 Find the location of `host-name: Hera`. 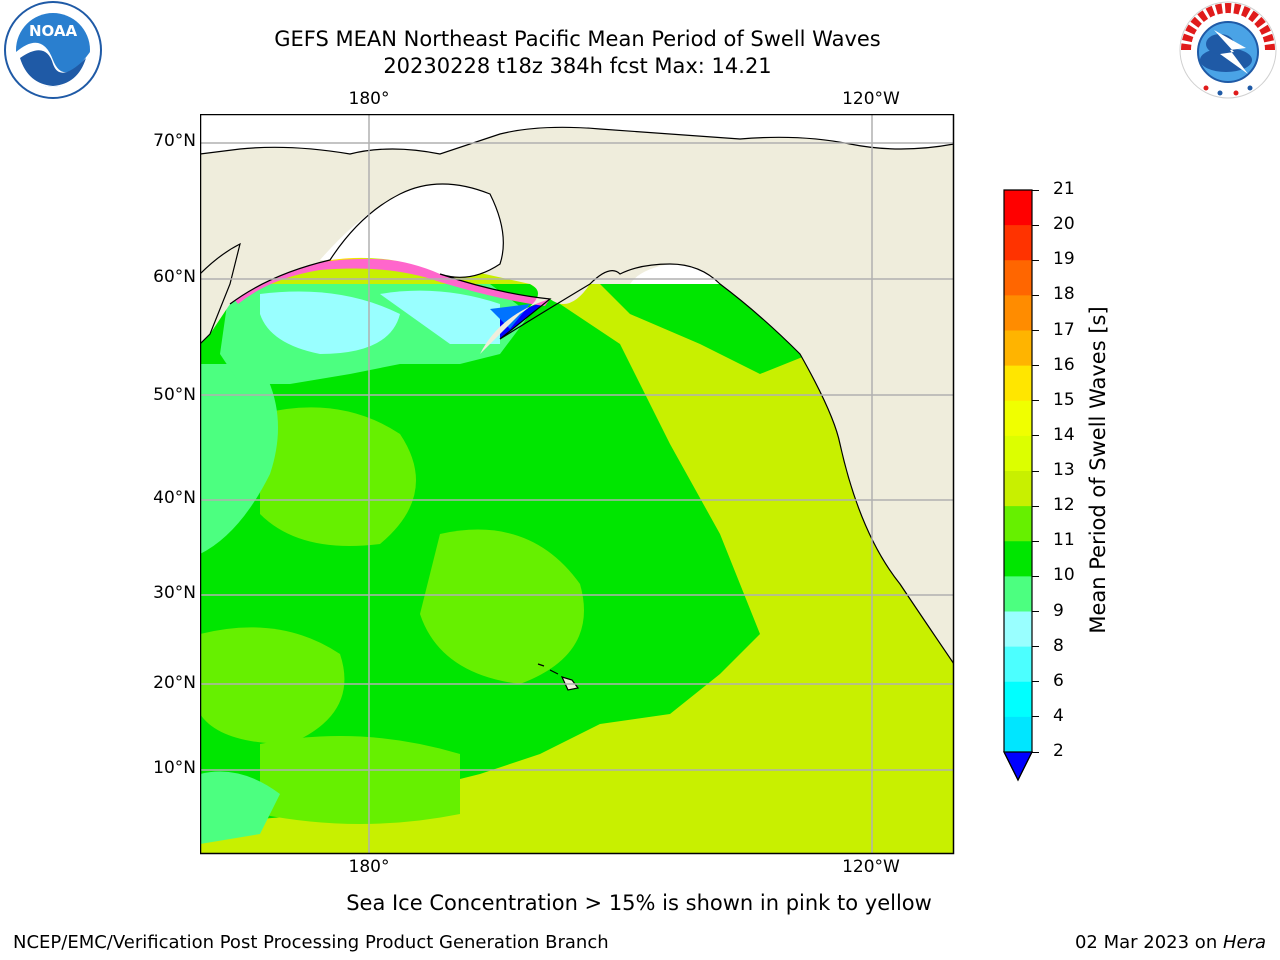

host-name: Hera is located at coordinates (1244, 942).